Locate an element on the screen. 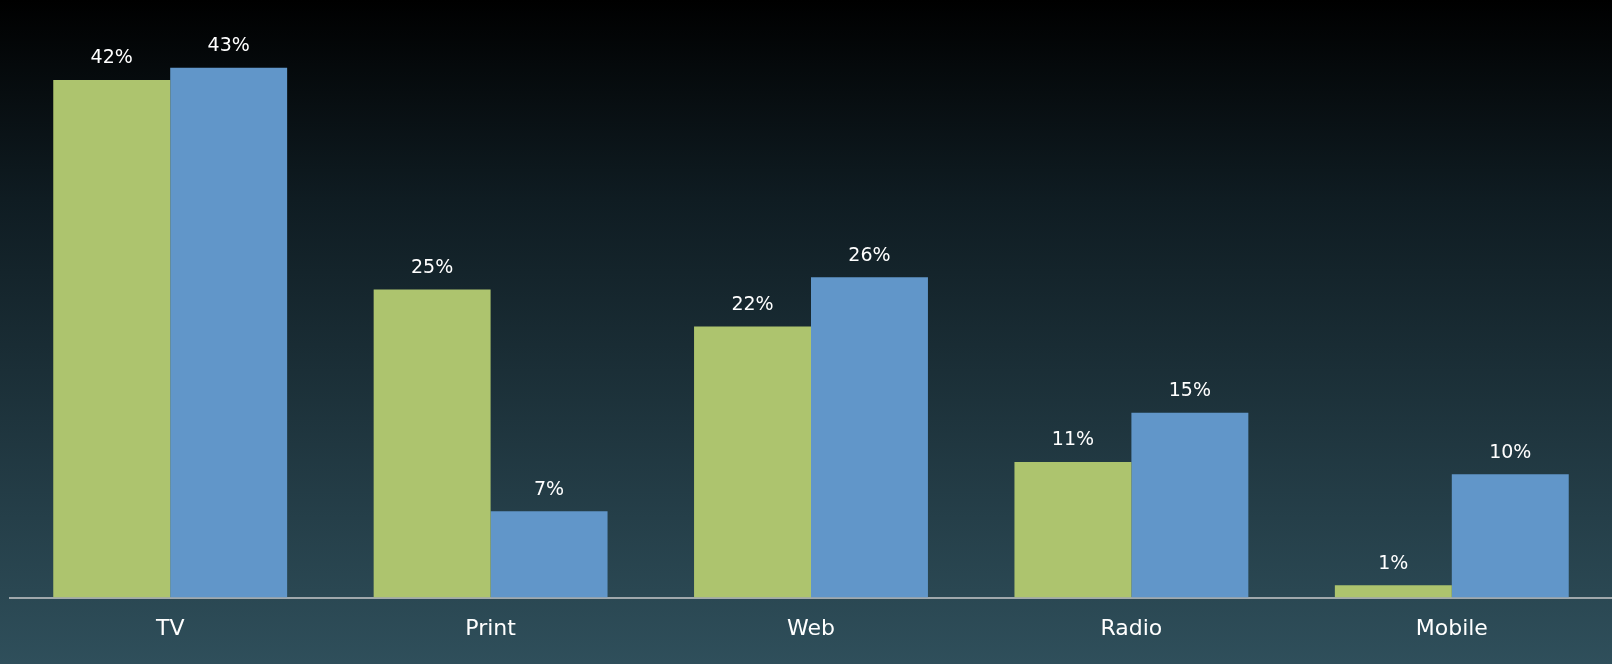 The image size is (1612, 664). data-label: 43% is located at coordinates (228, 44).